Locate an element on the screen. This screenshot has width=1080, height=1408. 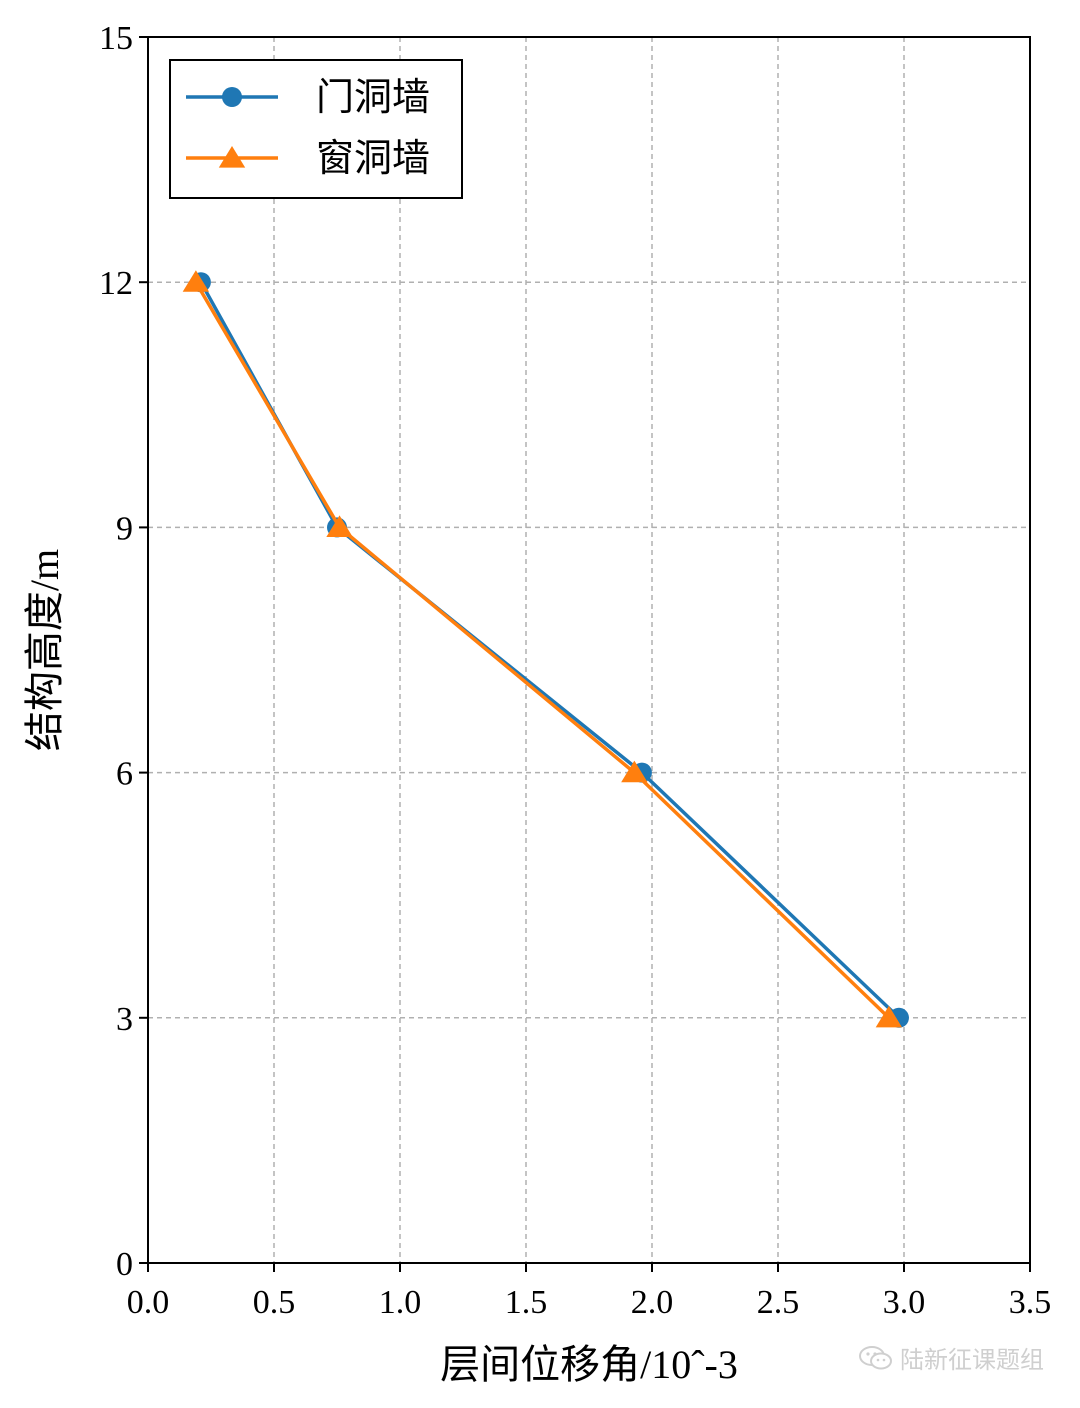
legend-label: 窗洞墙 is located at coordinates (373, 159).